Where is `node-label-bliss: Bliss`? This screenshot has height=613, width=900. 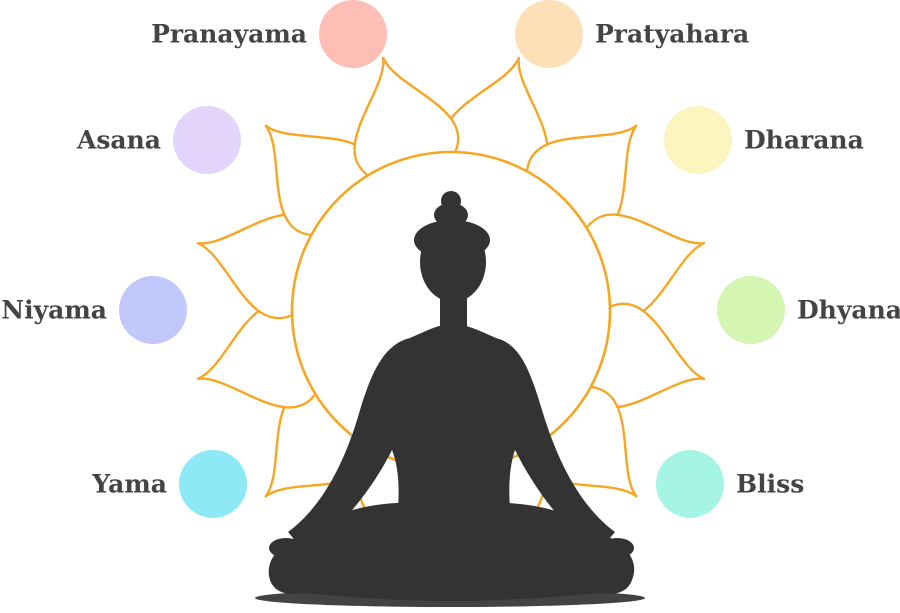 node-label-bliss: Bliss is located at coordinates (770, 484).